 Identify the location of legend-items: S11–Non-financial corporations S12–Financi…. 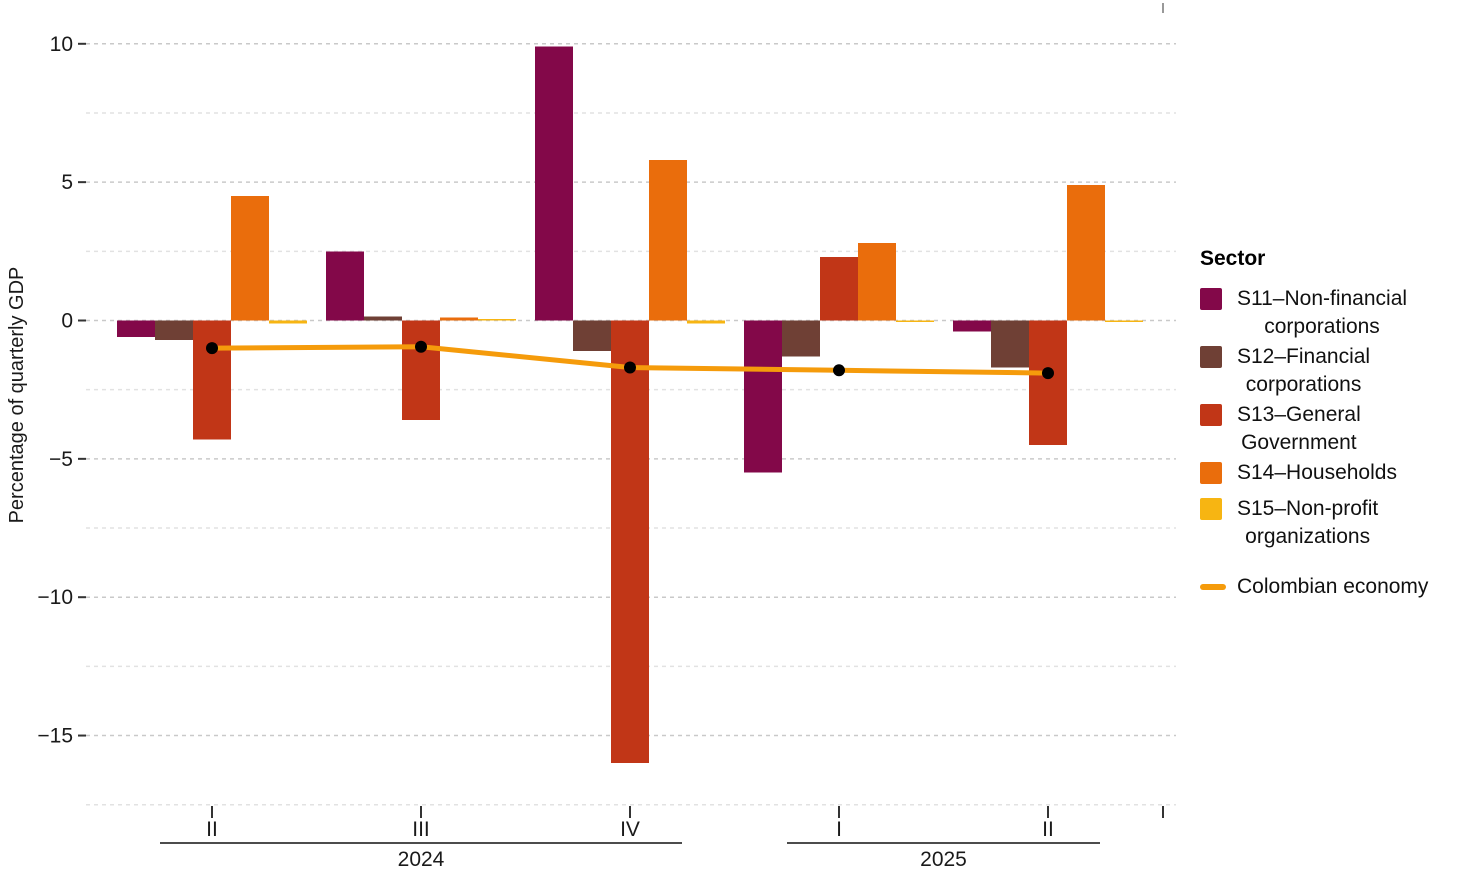
(1340, 418).